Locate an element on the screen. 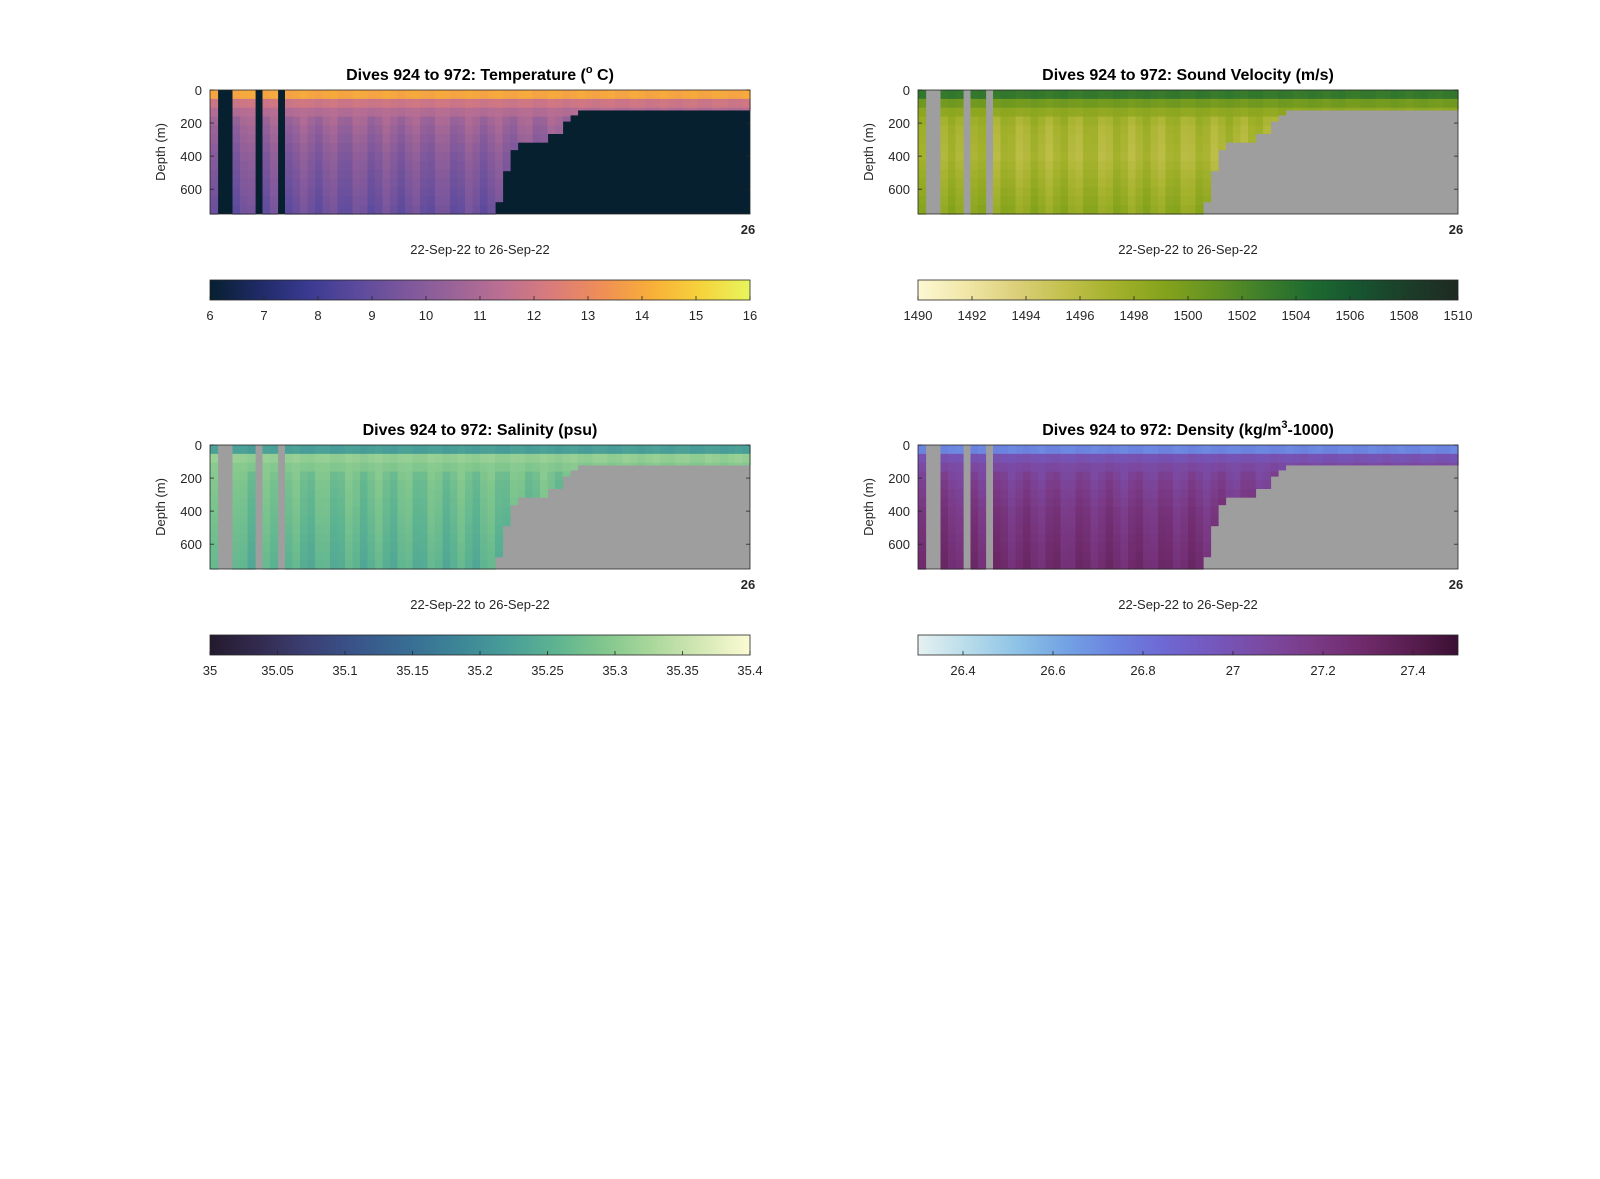  colorbar-tick-label: 6 is located at coordinates (209, 315).